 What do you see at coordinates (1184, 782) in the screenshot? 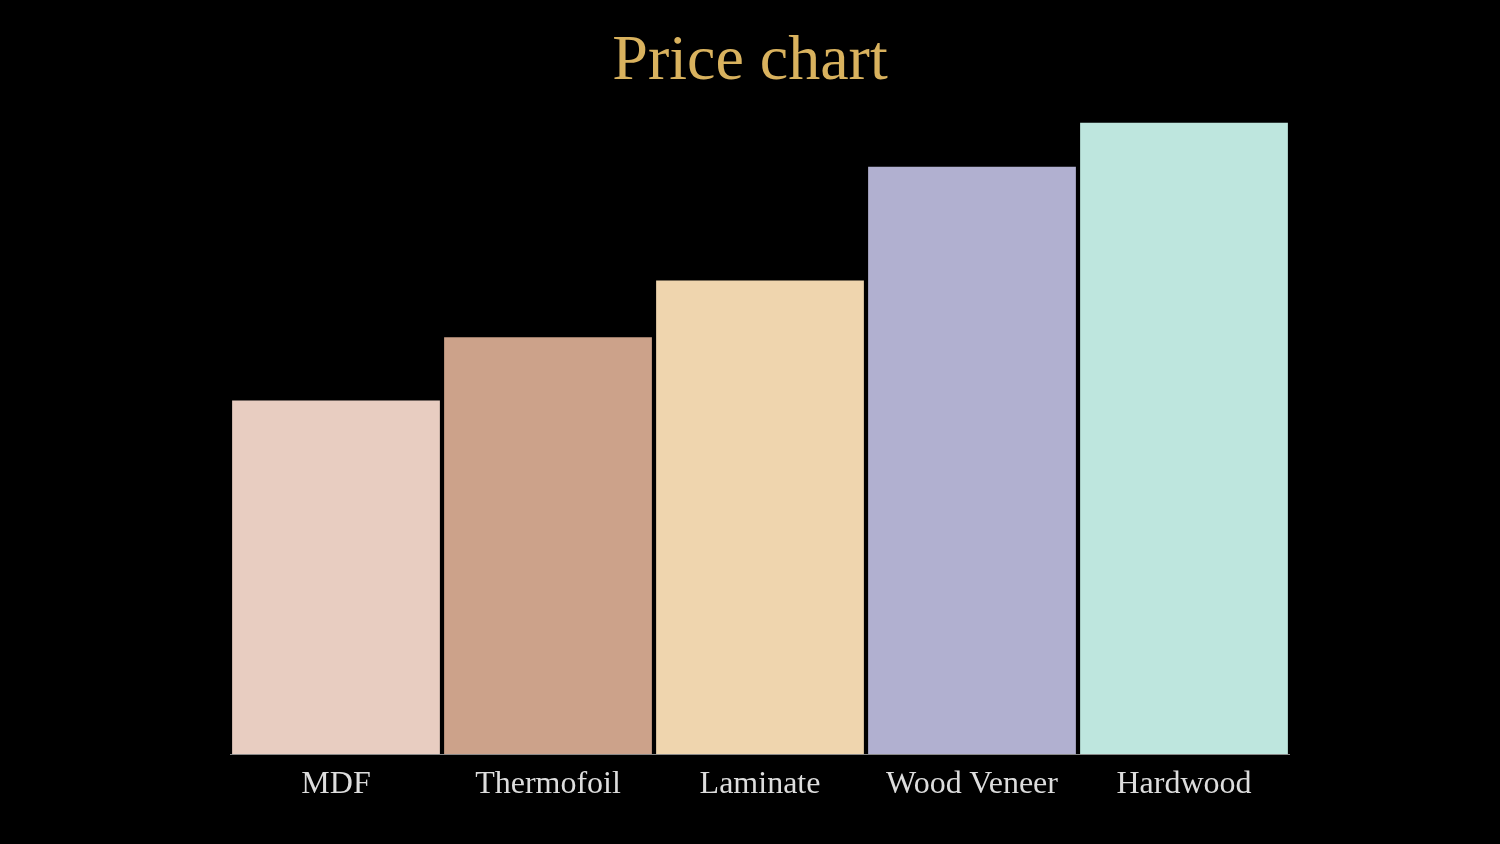
I see `x-tick-label: Hardwood` at bounding box center [1184, 782].